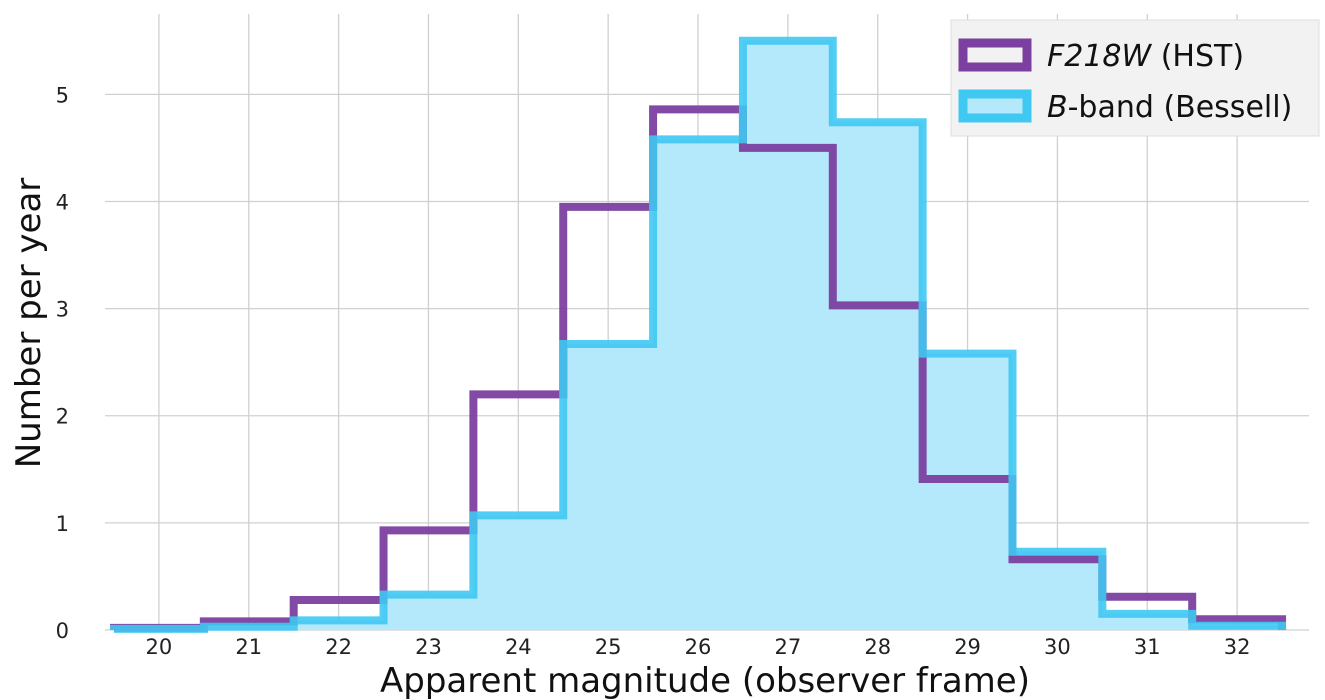 This screenshot has height=700, width=1325. What do you see at coordinates (608, 647) in the screenshot?
I see `x-tick-label: 25` at bounding box center [608, 647].